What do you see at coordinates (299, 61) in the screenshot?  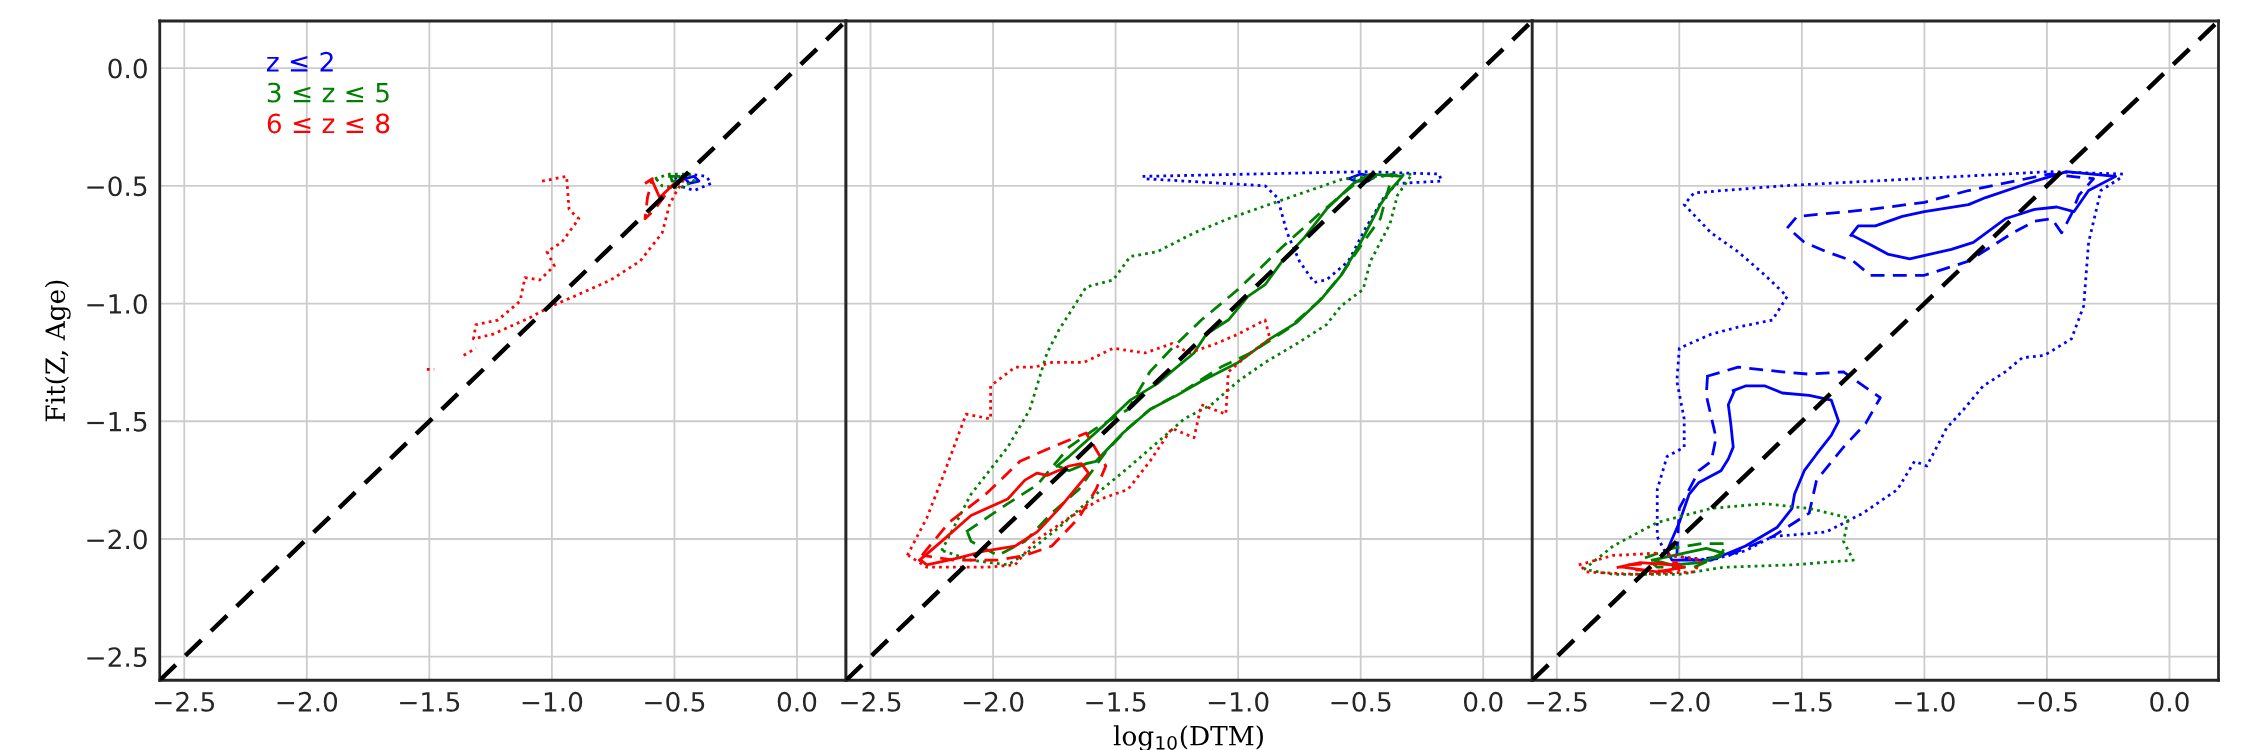 I see `text: z ≤ 2` at bounding box center [299, 61].